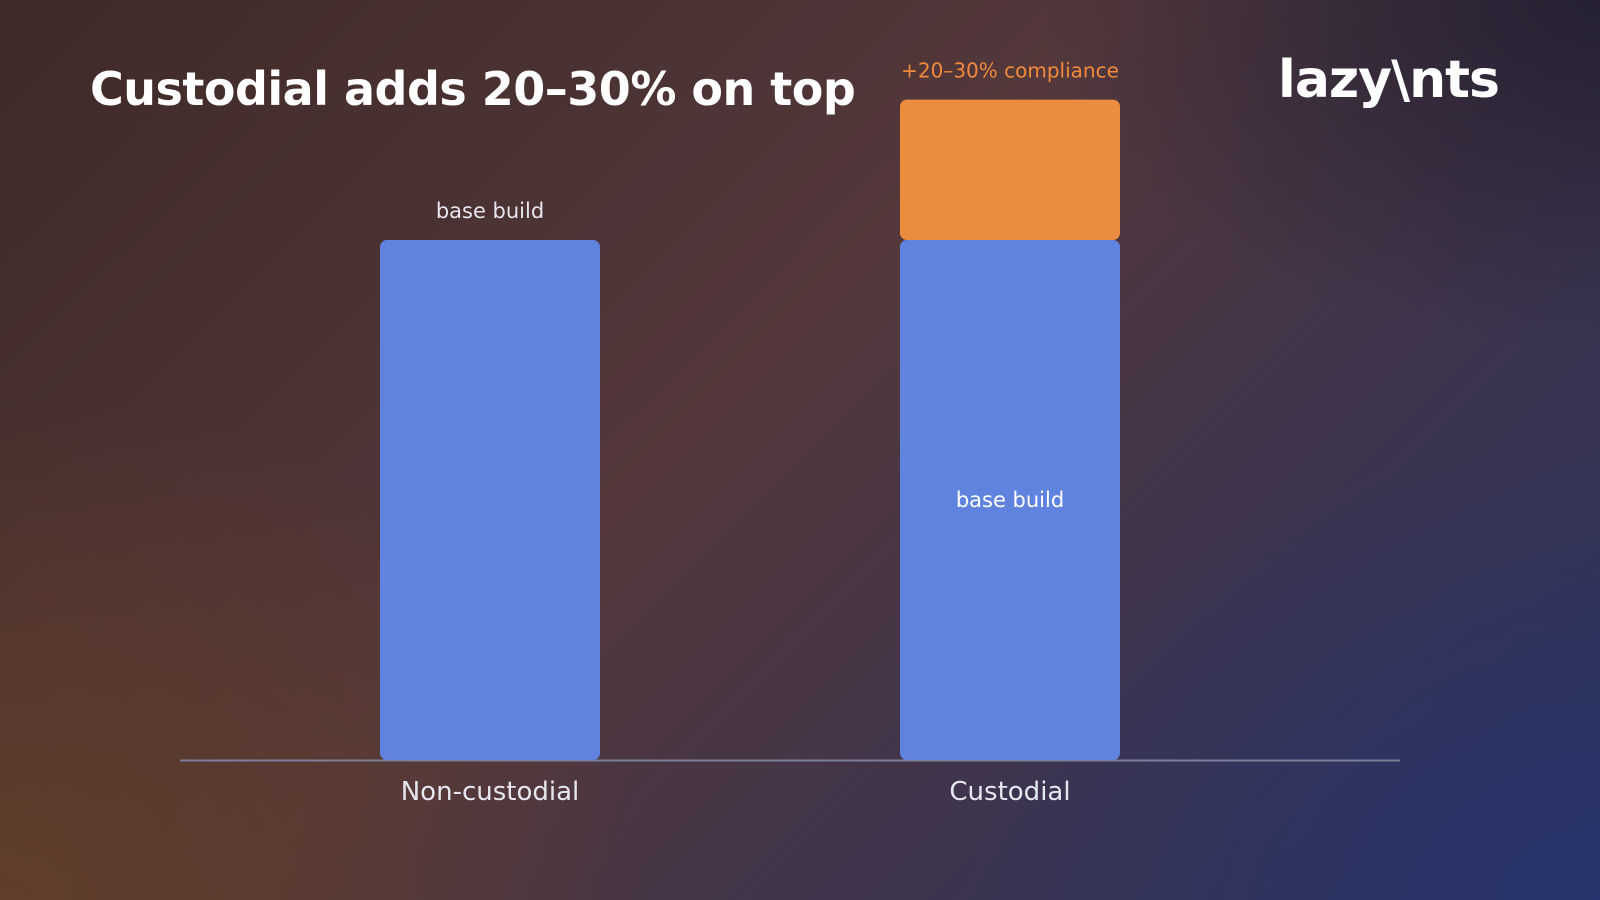 Image resolution: width=1600 pixels, height=900 pixels. Describe the element at coordinates (490, 792) in the screenshot. I see `x-tick-label-non-custodial: Non-custodial` at that location.